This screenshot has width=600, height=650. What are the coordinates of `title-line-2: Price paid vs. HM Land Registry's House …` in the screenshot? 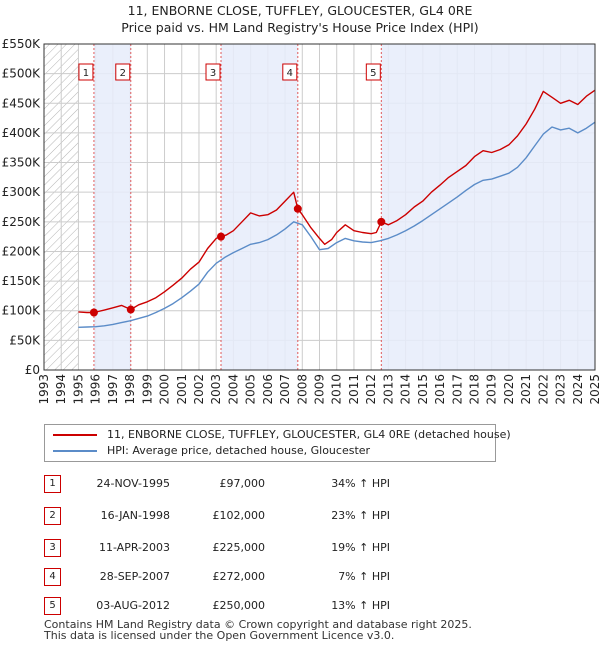 It's located at (300, 27).